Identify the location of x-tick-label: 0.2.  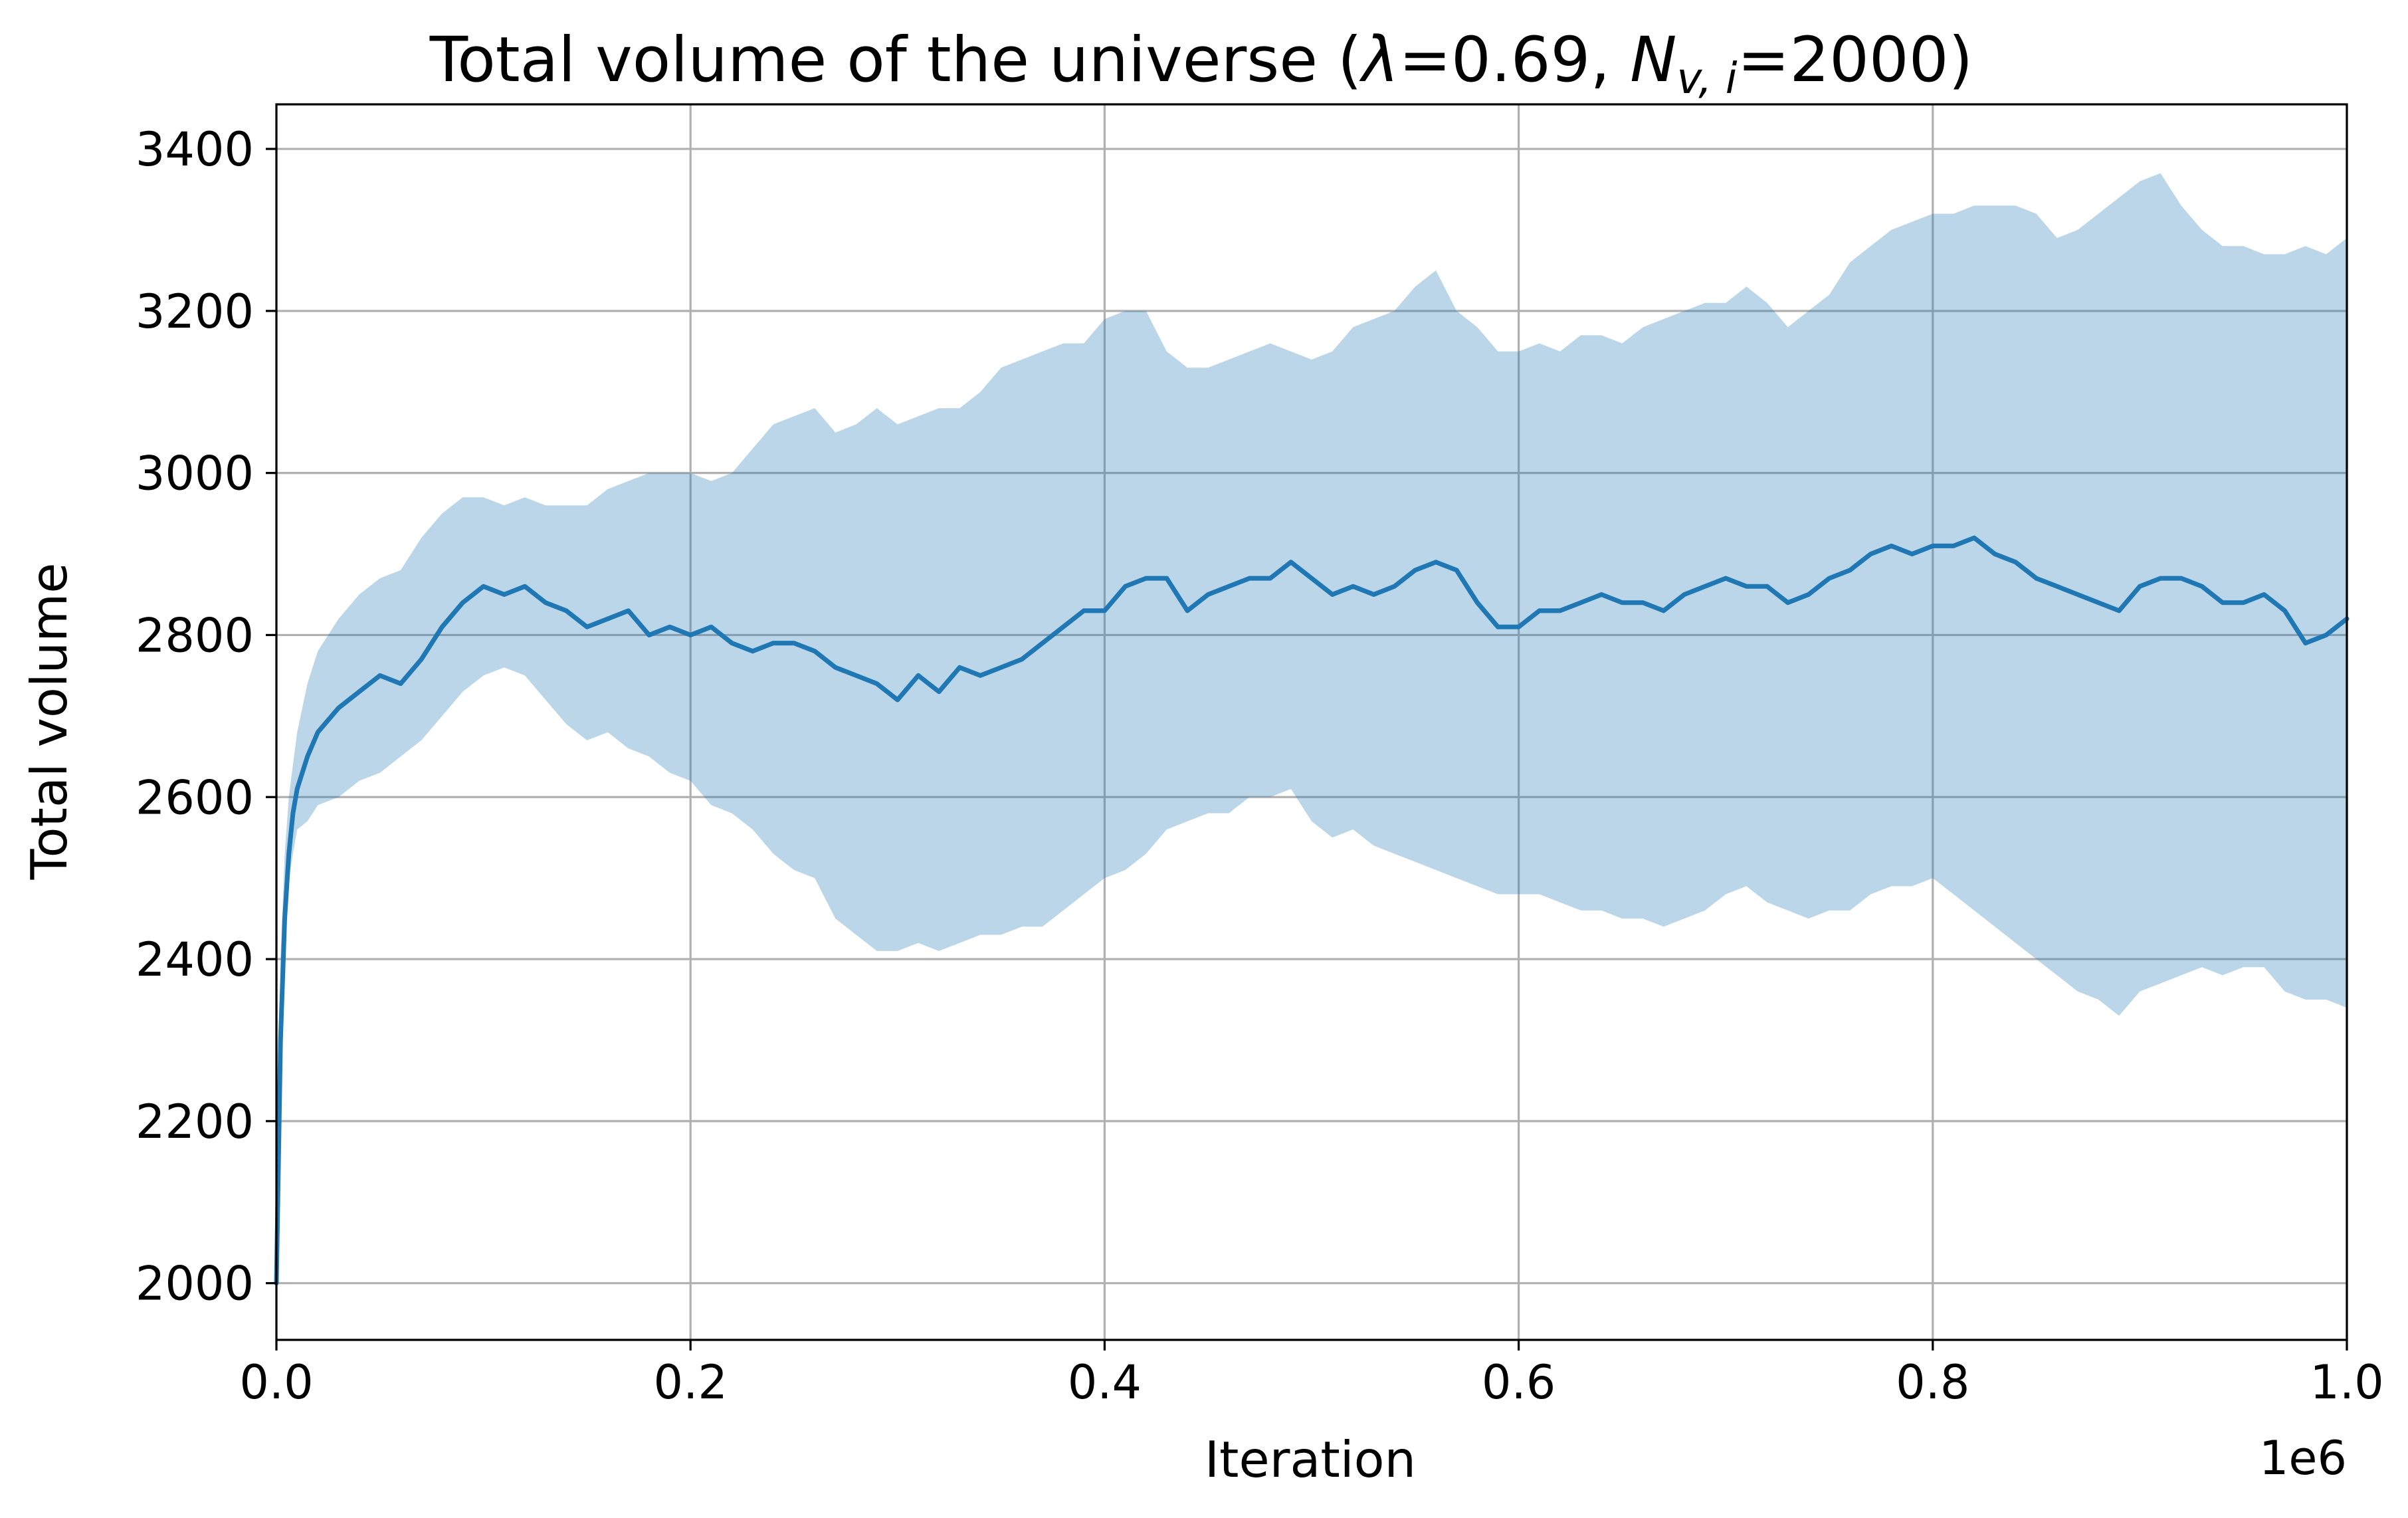
(691, 1382).